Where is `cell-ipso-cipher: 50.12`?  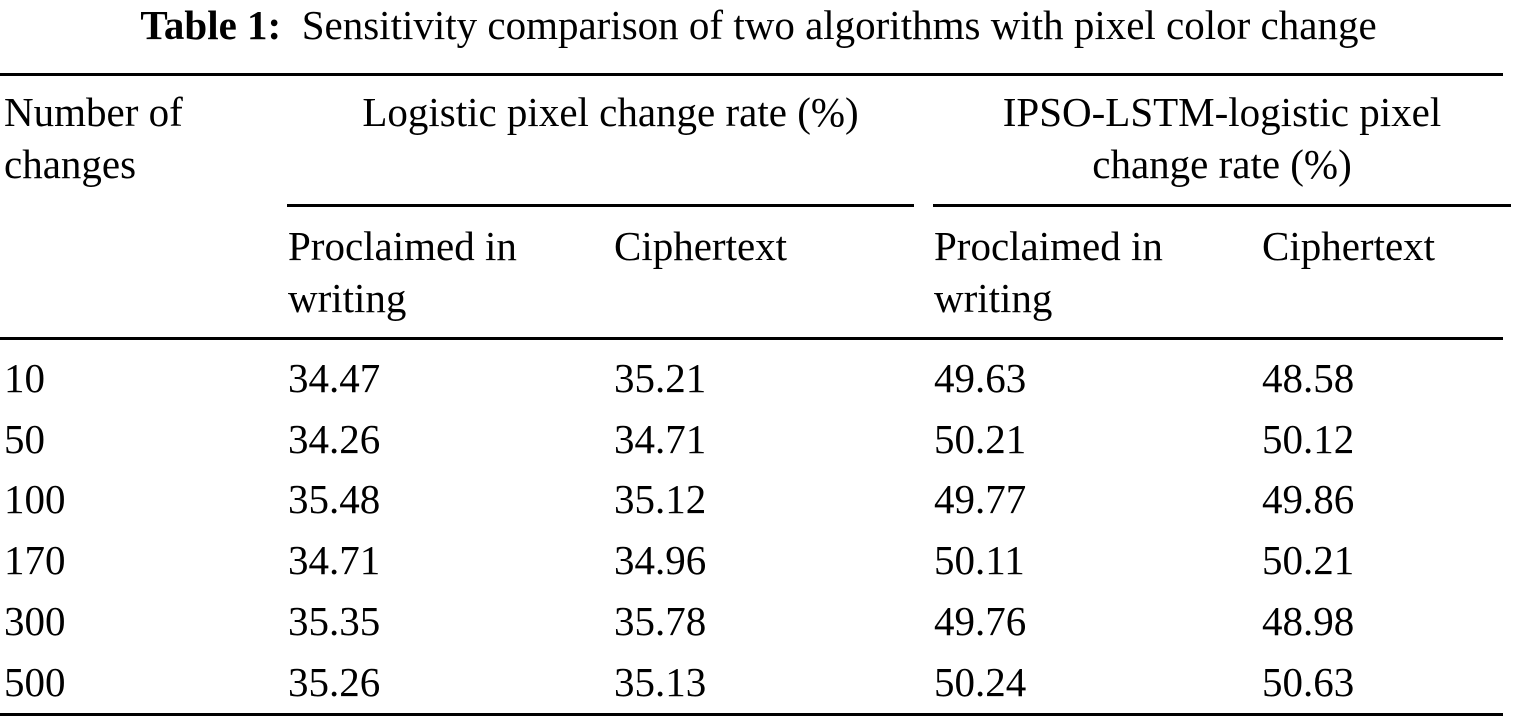
cell-ipso-cipher: 50.12 is located at coordinates (1308, 439).